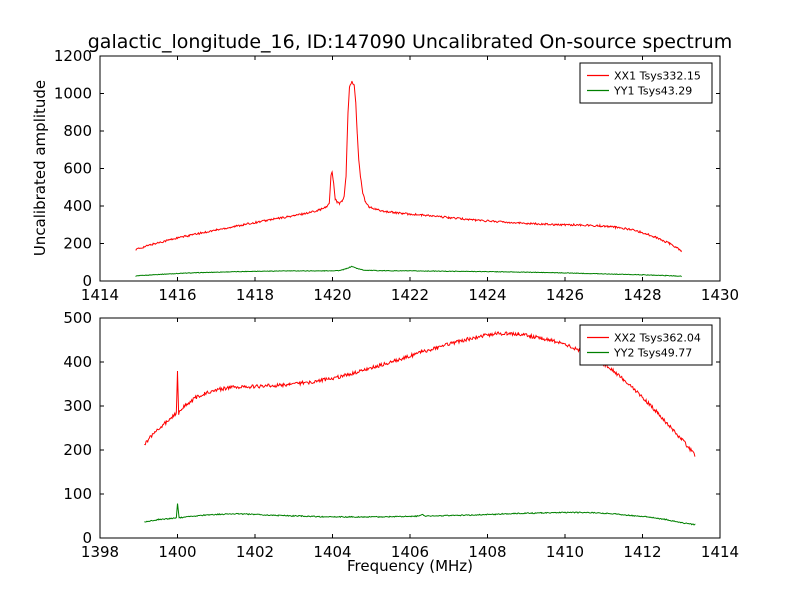 Image resolution: width=800 pixels, height=600 pixels. What do you see at coordinates (332, 552) in the screenshot?
I see `svg-text: 1404` at bounding box center [332, 552].